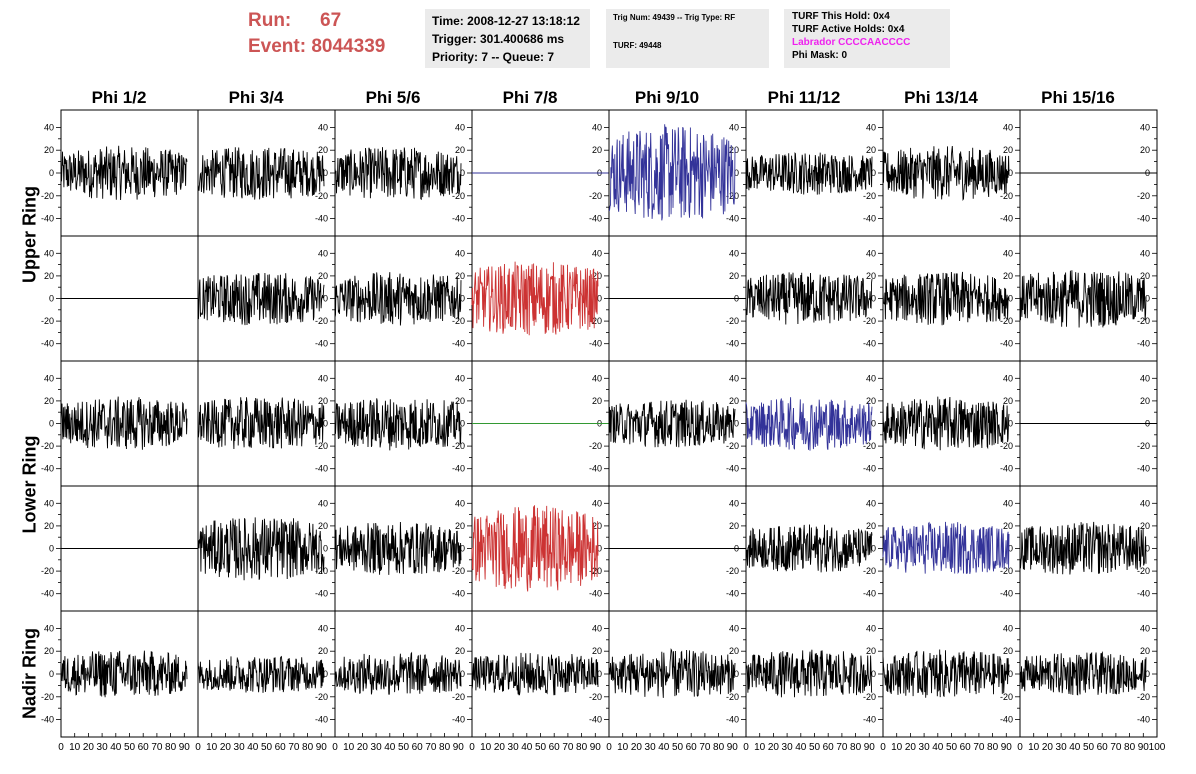  Describe the element at coordinates (124, 674) in the screenshot. I see `waveform-trace-r4c0` at that location.